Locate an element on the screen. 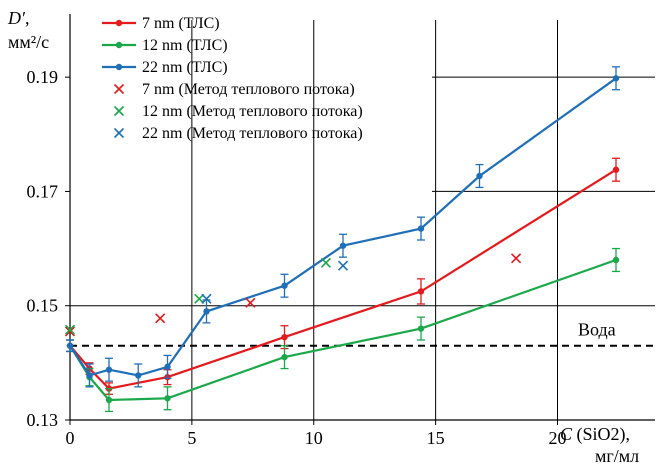  legend-item: 22 nm (Метод теплового потока) is located at coordinates (238, 133).